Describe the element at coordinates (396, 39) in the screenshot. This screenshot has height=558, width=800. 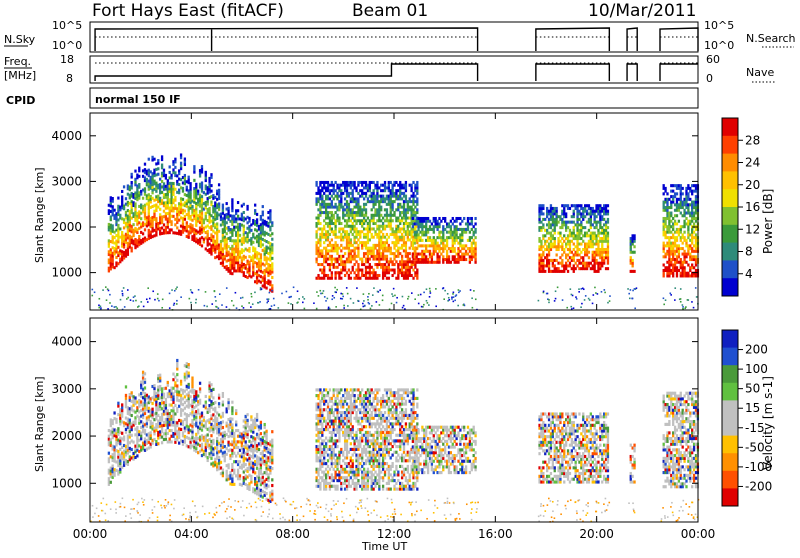
I see `nsky-trace` at that location.